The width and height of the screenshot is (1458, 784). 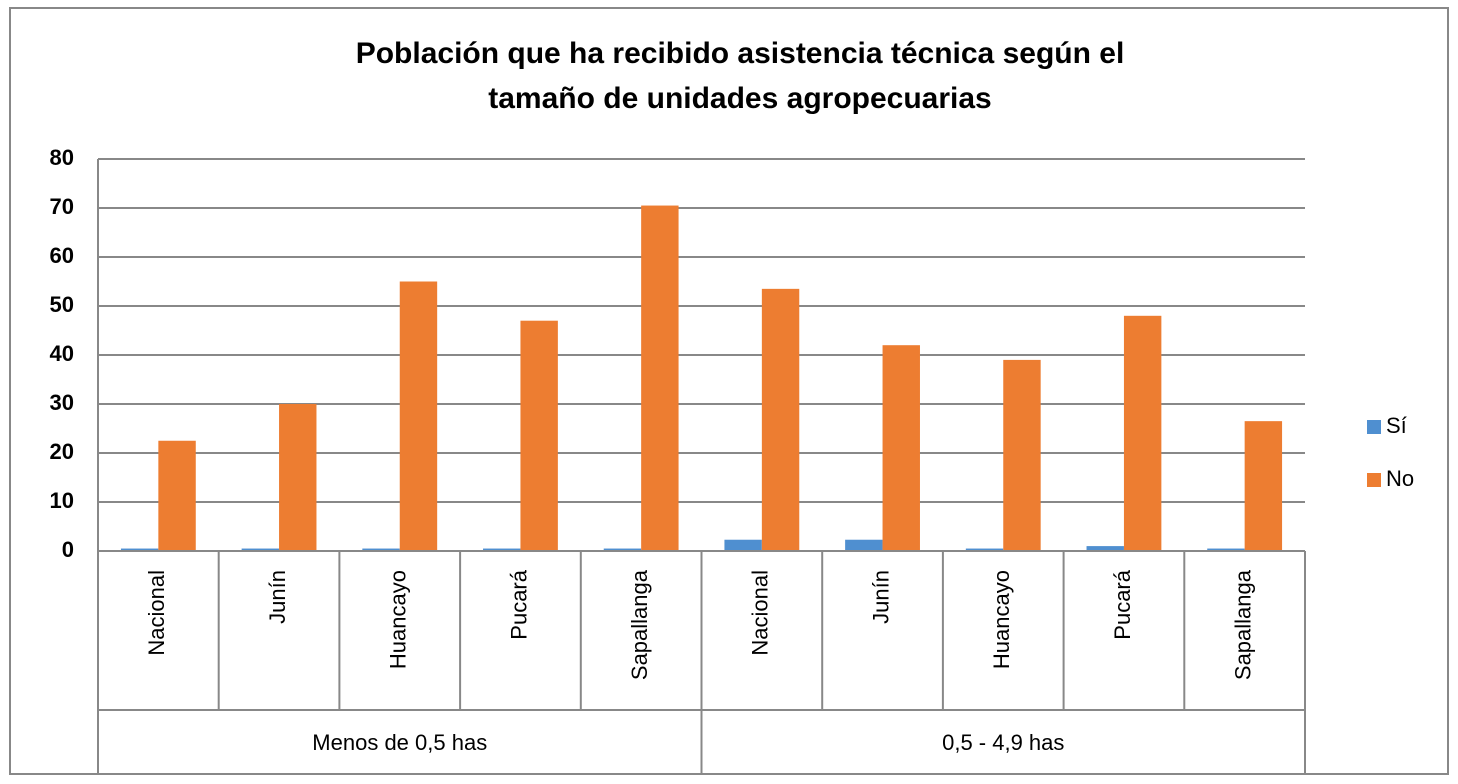 What do you see at coordinates (1400, 478) in the screenshot?
I see `legend-label: No` at bounding box center [1400, 478].